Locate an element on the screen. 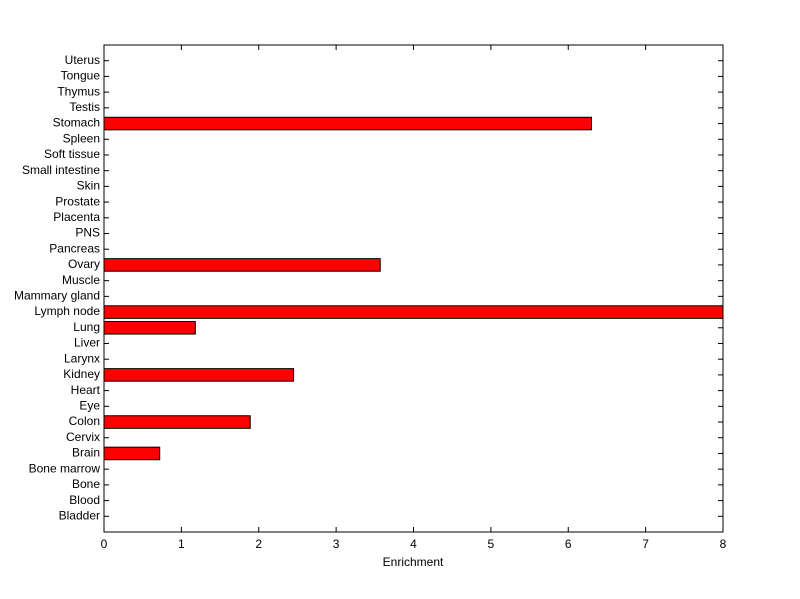  x-axis-label: Enrichment is located at coordinates (413, 562).